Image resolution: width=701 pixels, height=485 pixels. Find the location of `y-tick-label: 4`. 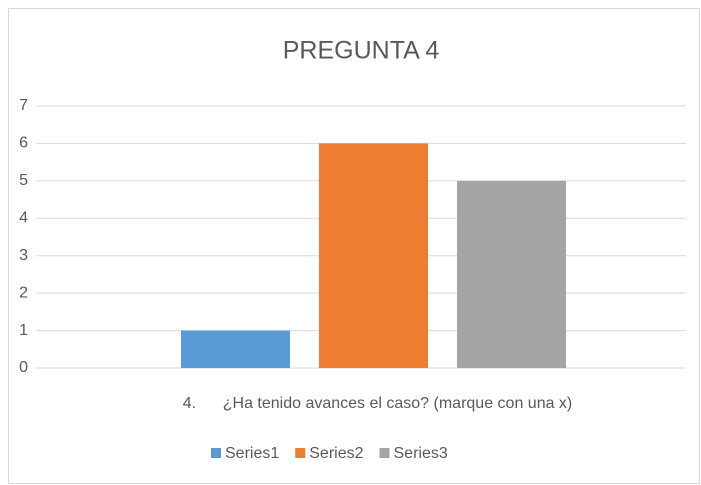

y-tick-label: 4 is located at coordinates (23, 218).